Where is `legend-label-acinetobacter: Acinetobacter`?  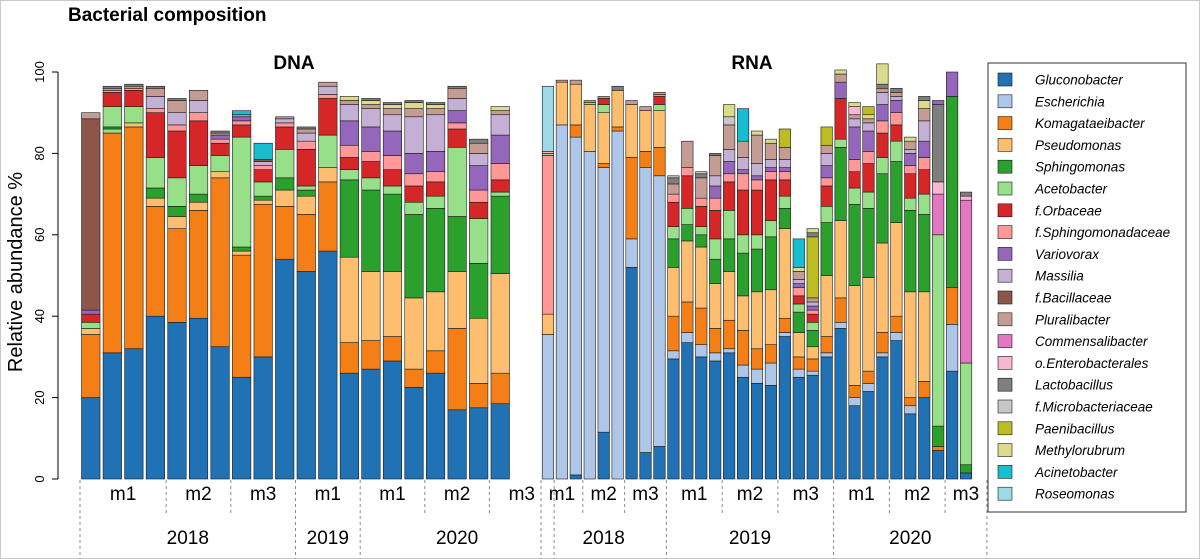 legend-label-acinetobacter: Acinetobacter is located at coordinates (1076, 472).